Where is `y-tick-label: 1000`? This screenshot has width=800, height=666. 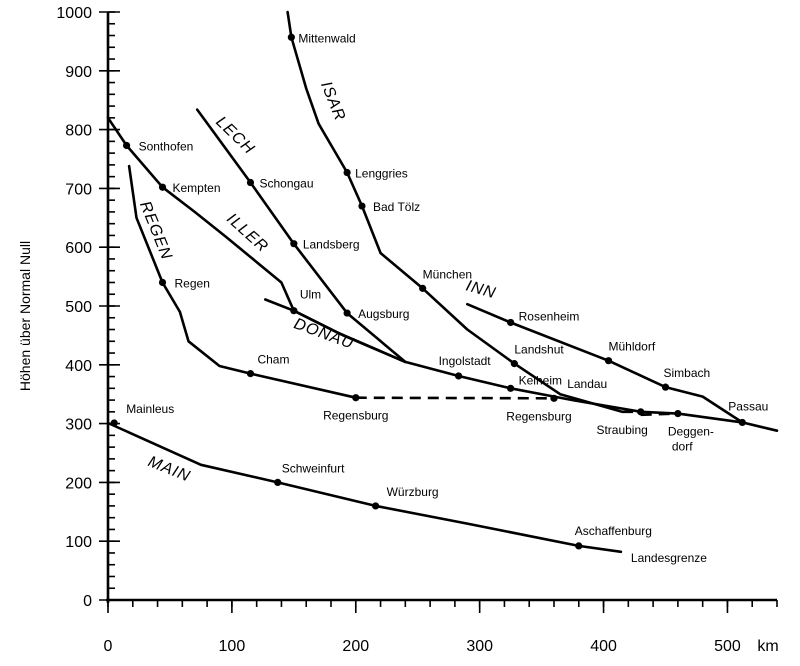
y-tick-label: 1000 is located at coordinates (74, 13).